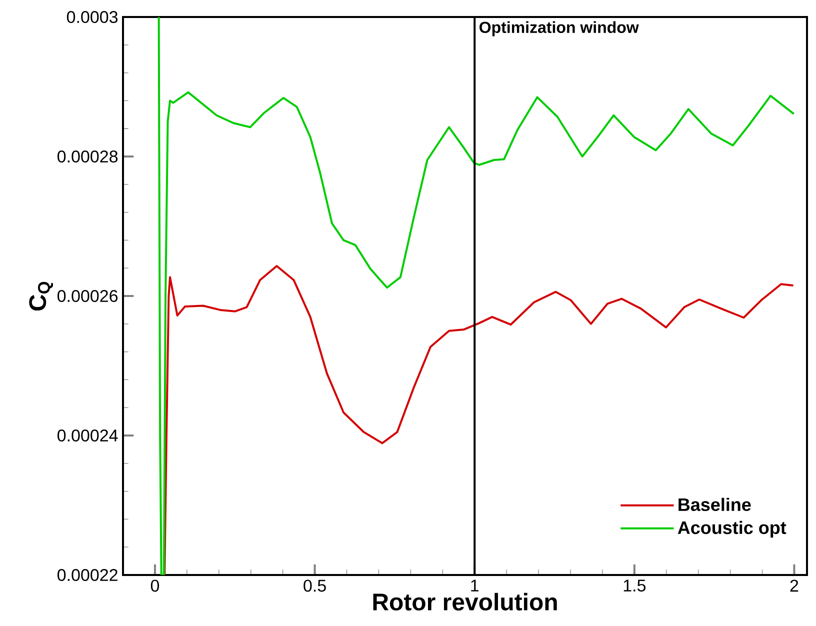 The image size is (816, 626). What do you see at coordinates (474, 586) in the screenshot?
I see `x-tick-label: 1` at bounding box center [474, 586].